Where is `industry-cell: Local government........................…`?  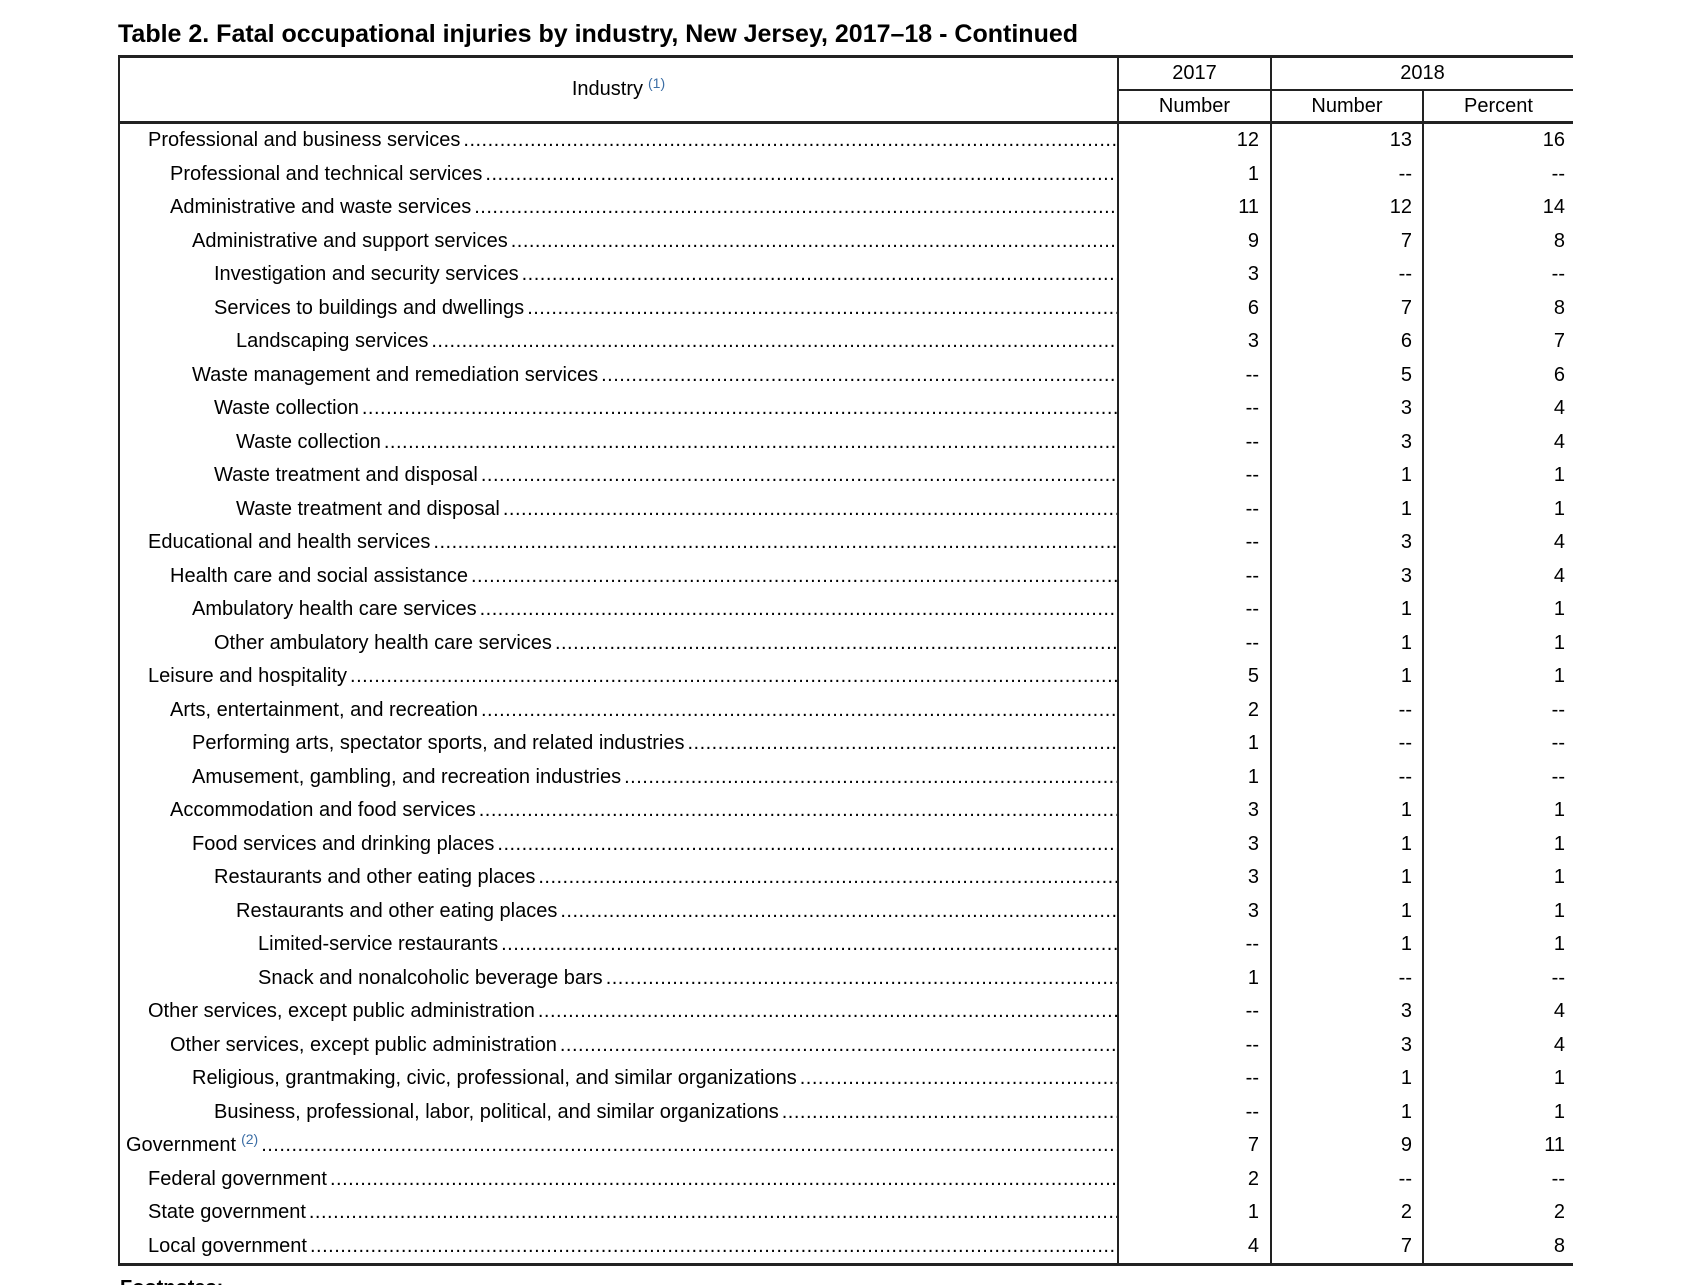 industry-cell: Local government........................… is located at coordinates (618, 1247).